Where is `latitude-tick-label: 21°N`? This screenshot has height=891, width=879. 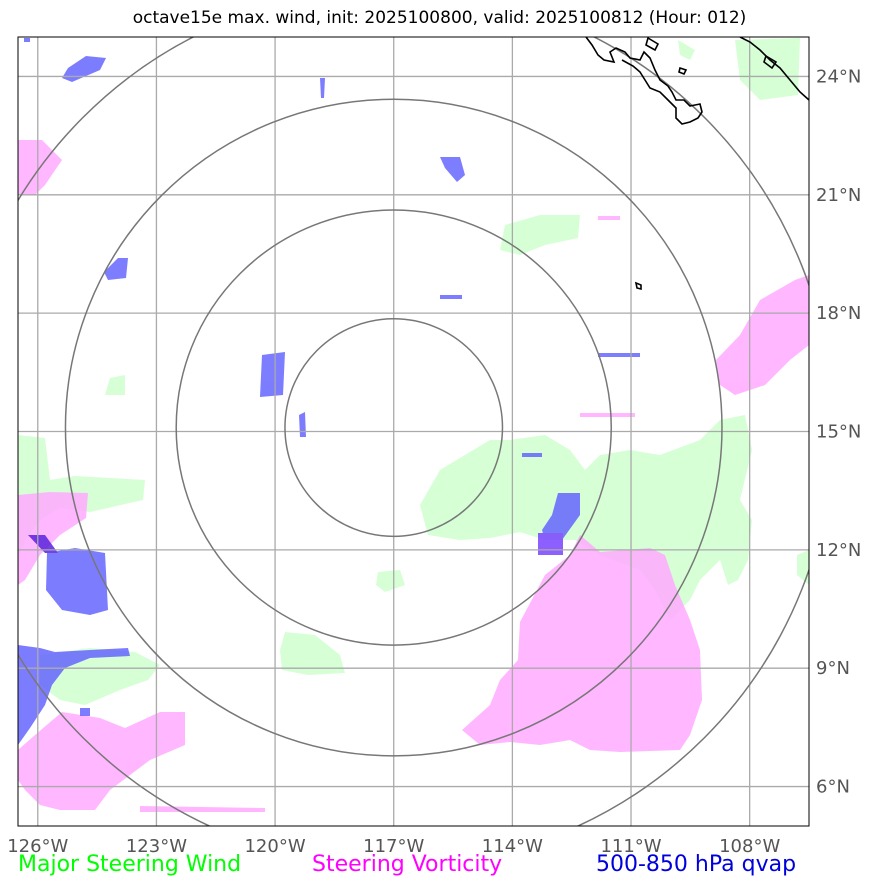
latitude-tick-label: 21°N is located at coordinates (838, 195).